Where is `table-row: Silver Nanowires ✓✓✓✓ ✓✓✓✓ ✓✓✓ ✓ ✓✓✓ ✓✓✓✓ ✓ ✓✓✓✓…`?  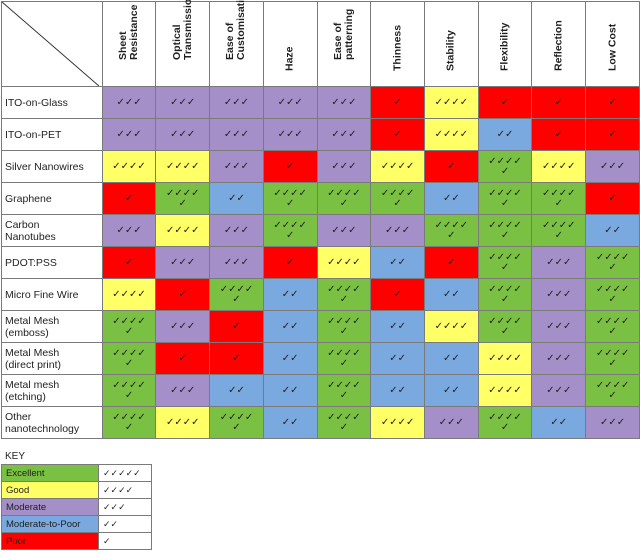 table-row: Silver Nanowires ✓✓✓✓ ✓✓✓✓ ✓✓✓ ✓ ✓✓✓ ✓✓✓✓ ✓ ✓✓✓✓… is located at coordinates (320, 166).